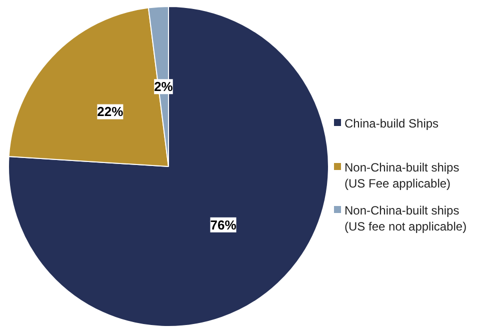 The height and width of the screenshot is (332, 500). Describe the element at coordinates (164, 86) in the screenshot. I see `data-label: 2%` at that location.